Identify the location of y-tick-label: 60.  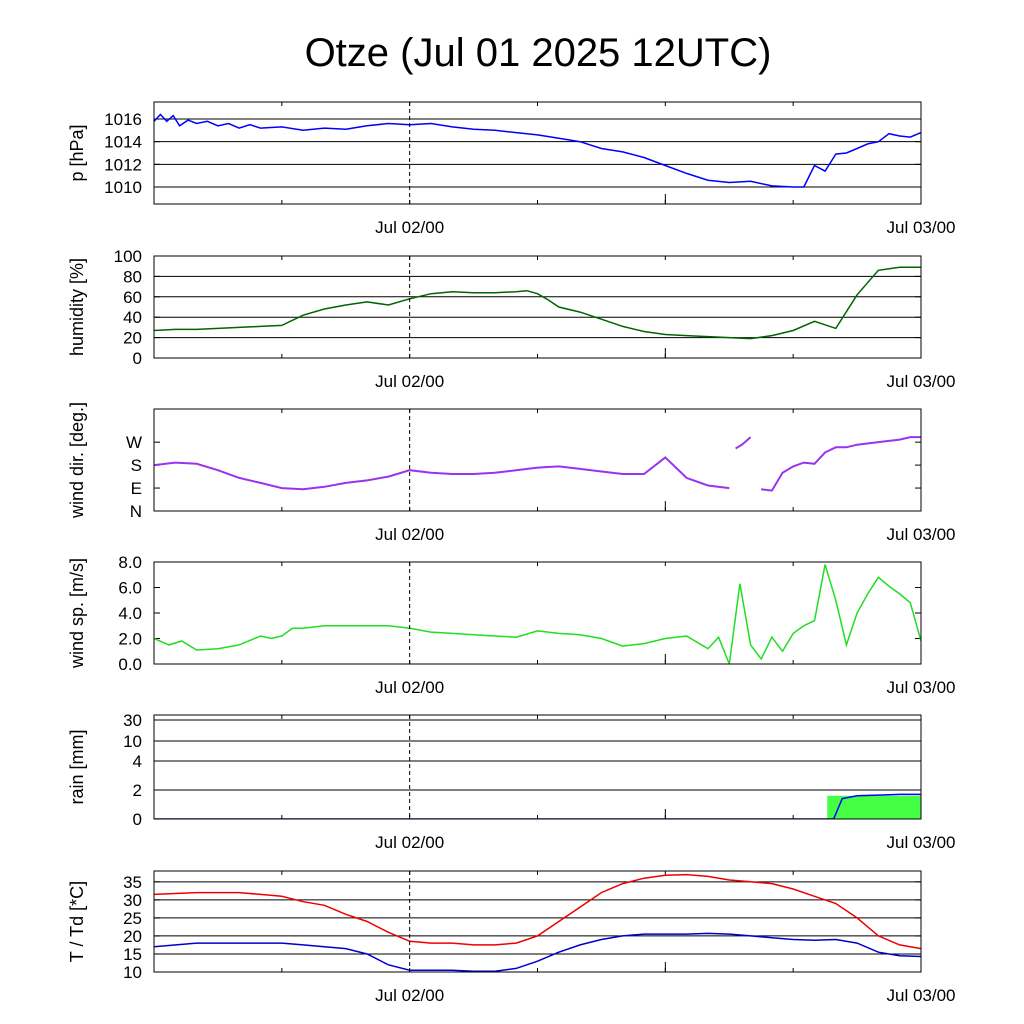
(132, 297).